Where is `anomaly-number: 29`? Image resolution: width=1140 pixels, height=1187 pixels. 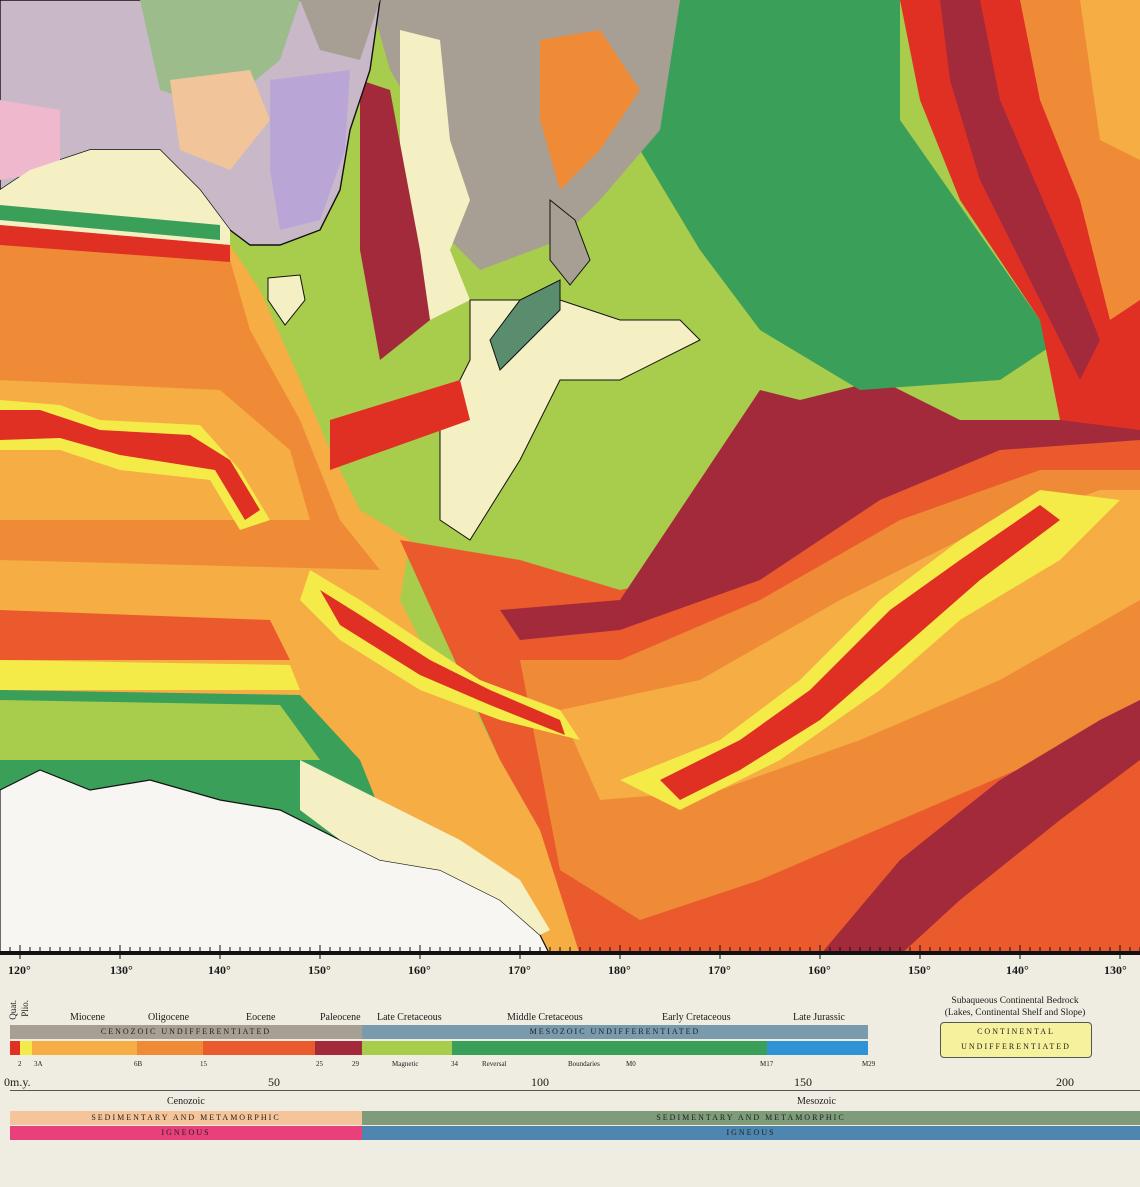
anomaly-number: 29 is located at coordinates (355, 1064).